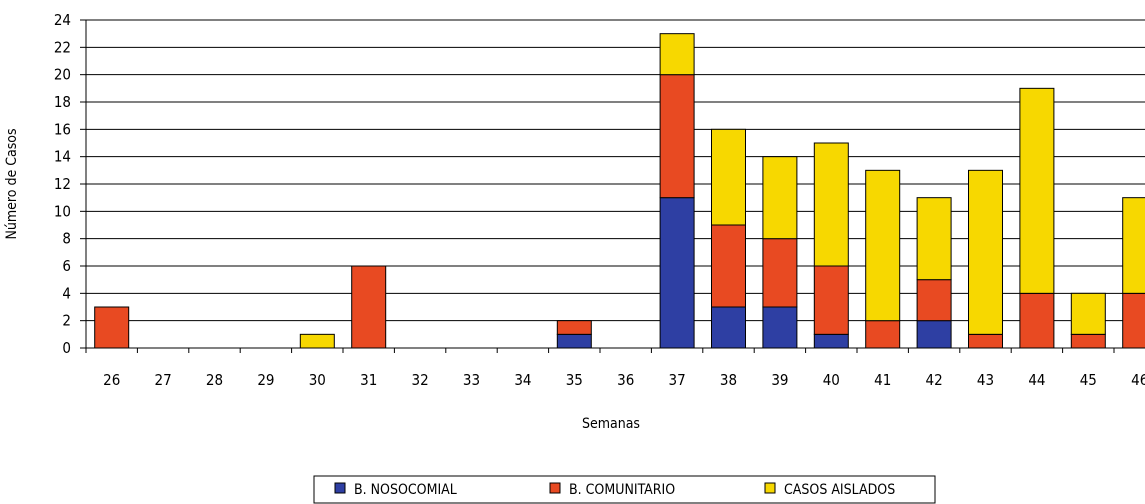 This screenshot has width=1145, height=504. I want to click on y-tick-label: 12, so click(62, 184).